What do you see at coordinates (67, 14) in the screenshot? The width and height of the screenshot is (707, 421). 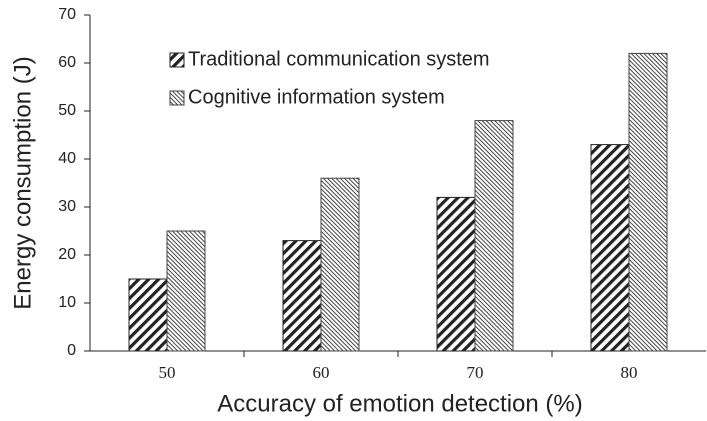 I see `y-tick-label: 70` at bounding box center [67, 14].